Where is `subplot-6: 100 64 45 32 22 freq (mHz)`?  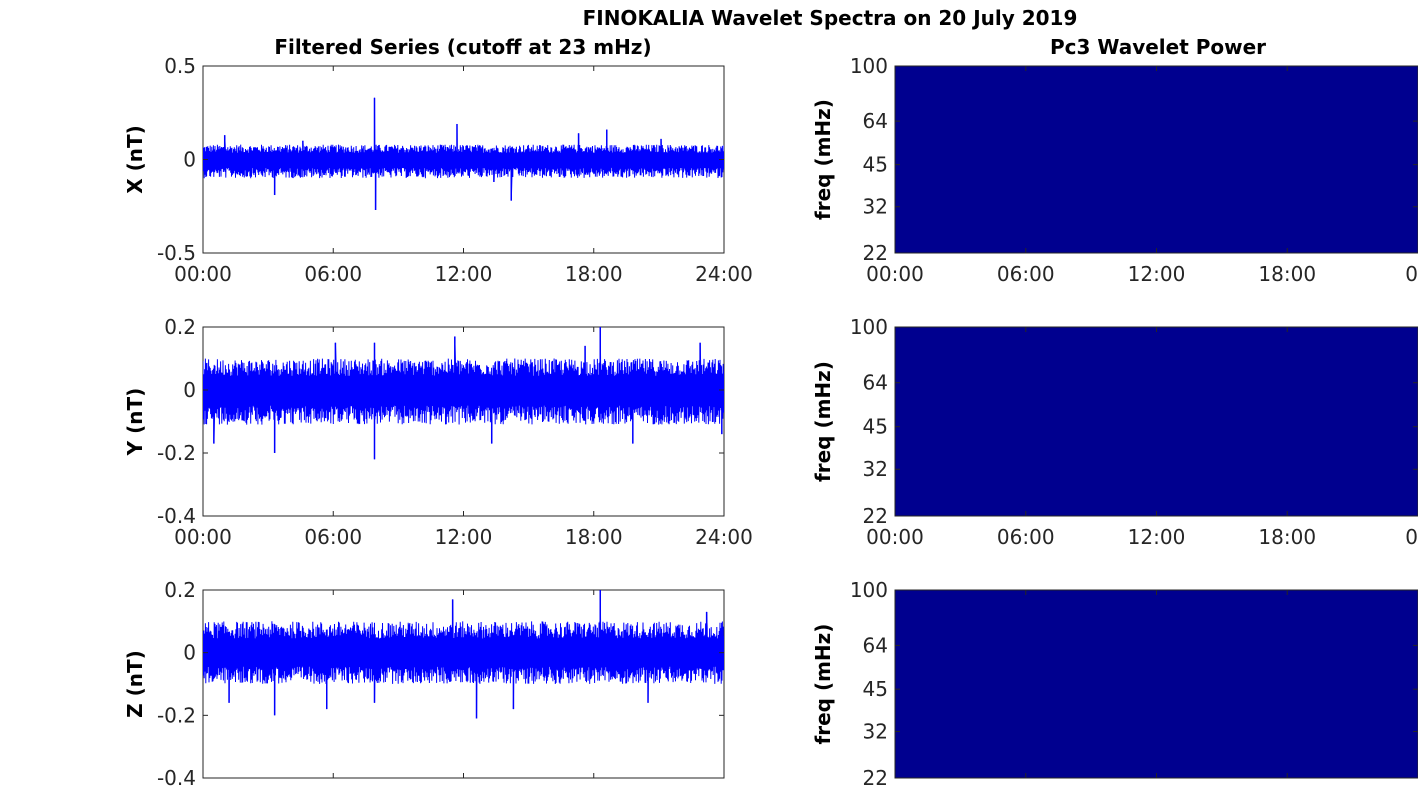 subplot-6: 100 64 45 32 22 freq (mHz) is located at coordinates (1114, 683).